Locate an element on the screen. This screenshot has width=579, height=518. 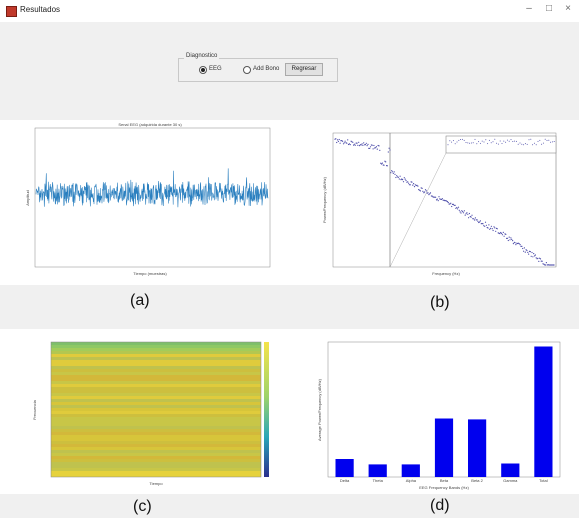
matlab-icon is located at coordinates (11, 11).